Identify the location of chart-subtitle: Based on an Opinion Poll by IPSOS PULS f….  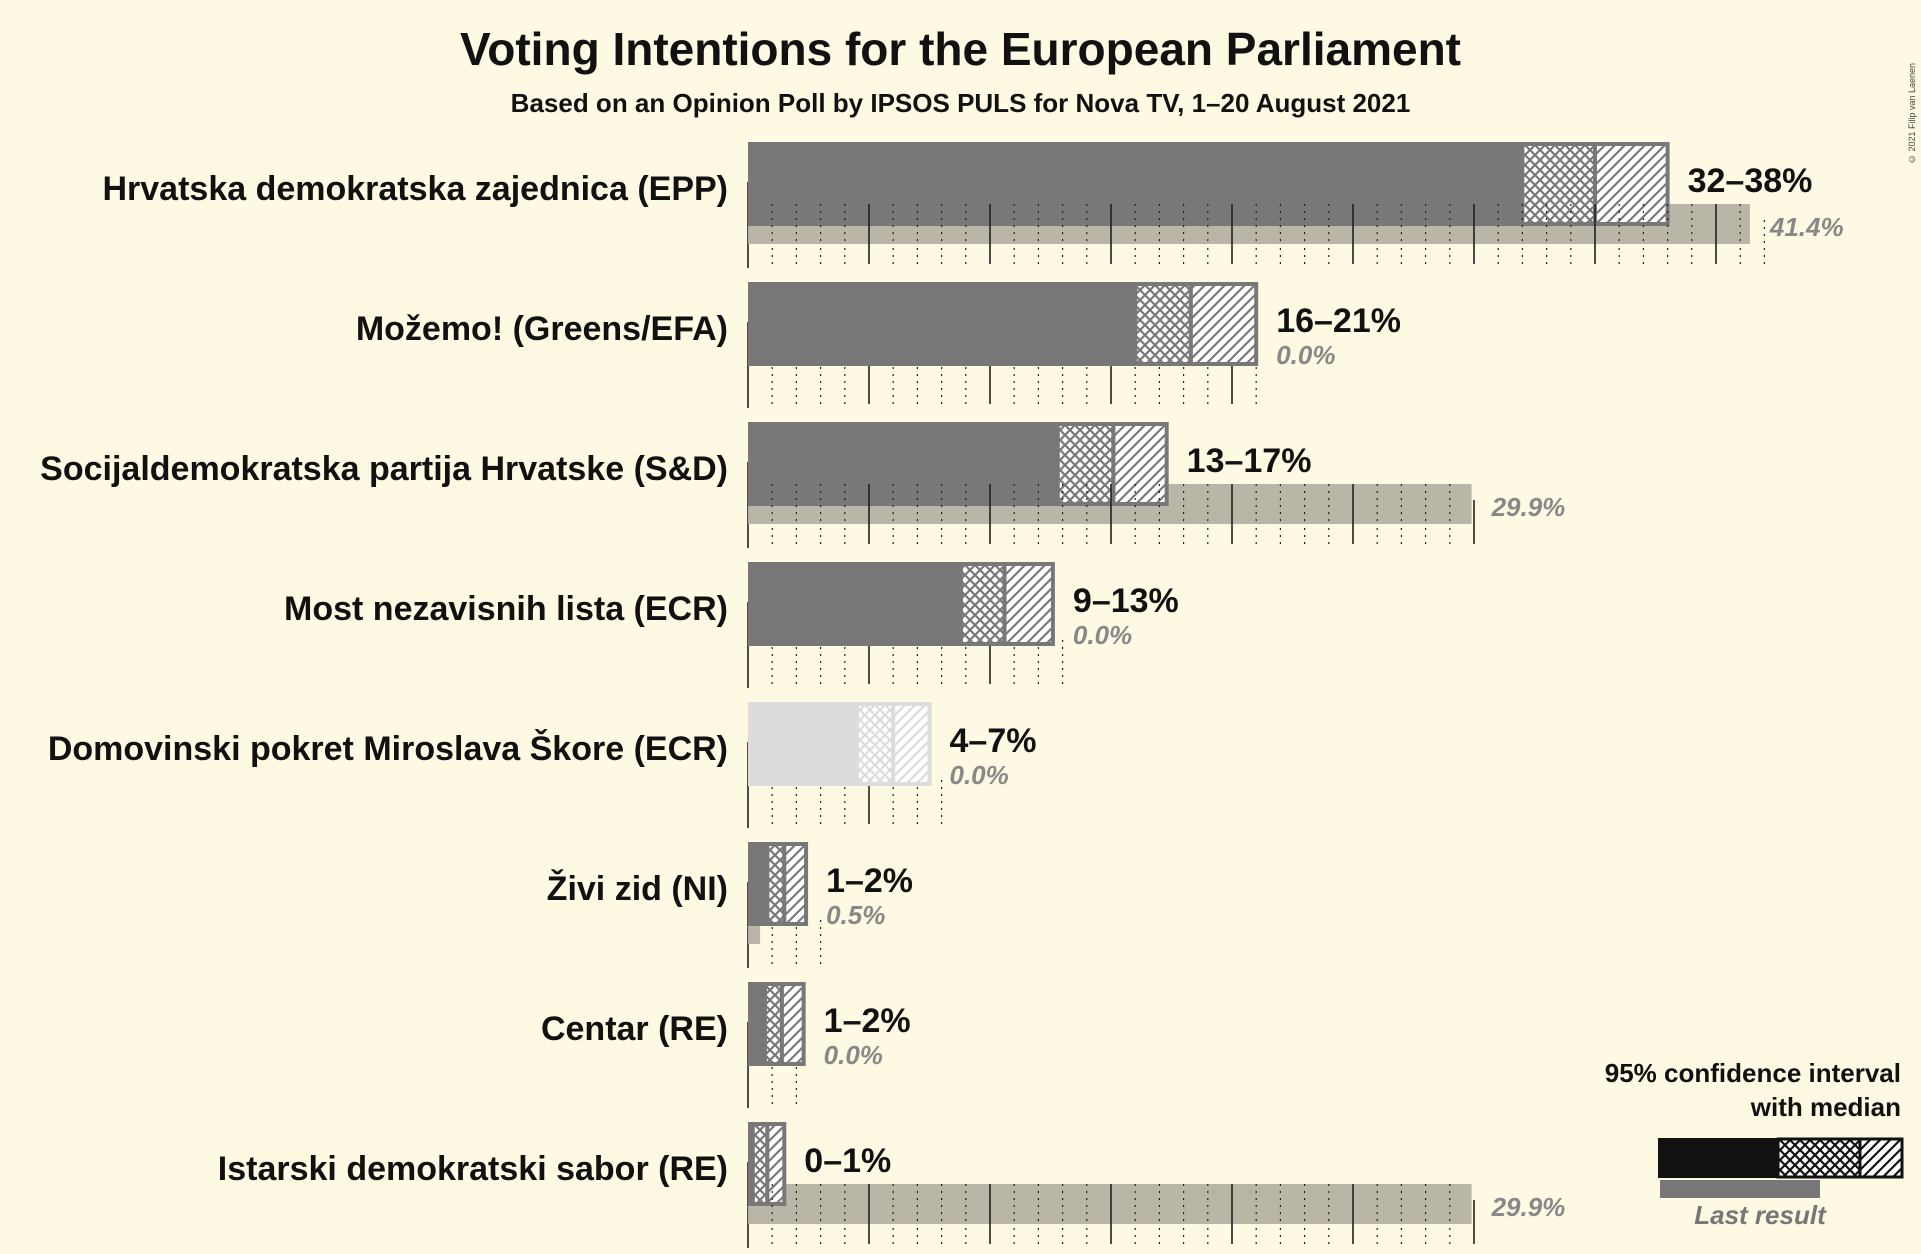
(960, 103).